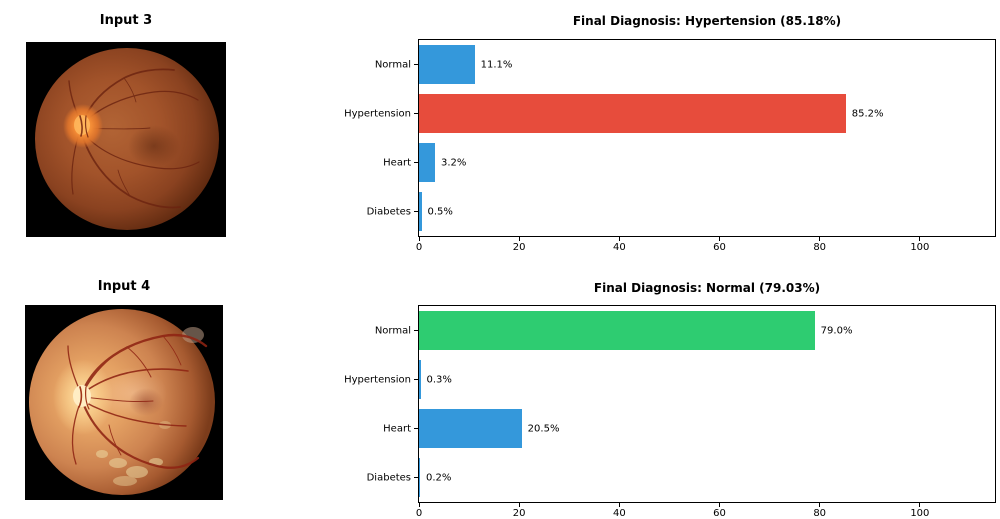 The image size is (1000, 519). I want to click on value-label-normal: 79.0%, so click(836, 330).